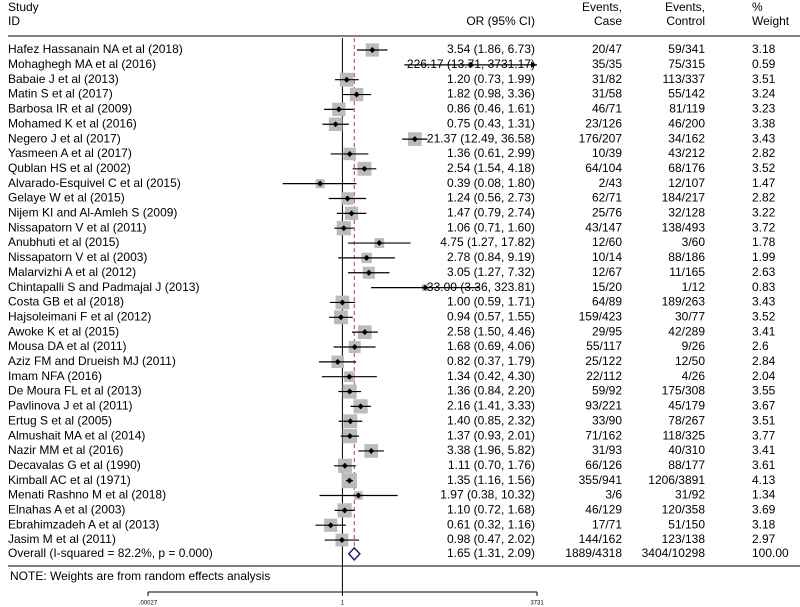  What do you see at coordinates (686, 183) in the screenshot?
I see `control-events: 12/107` at bounding box center [686, 183].